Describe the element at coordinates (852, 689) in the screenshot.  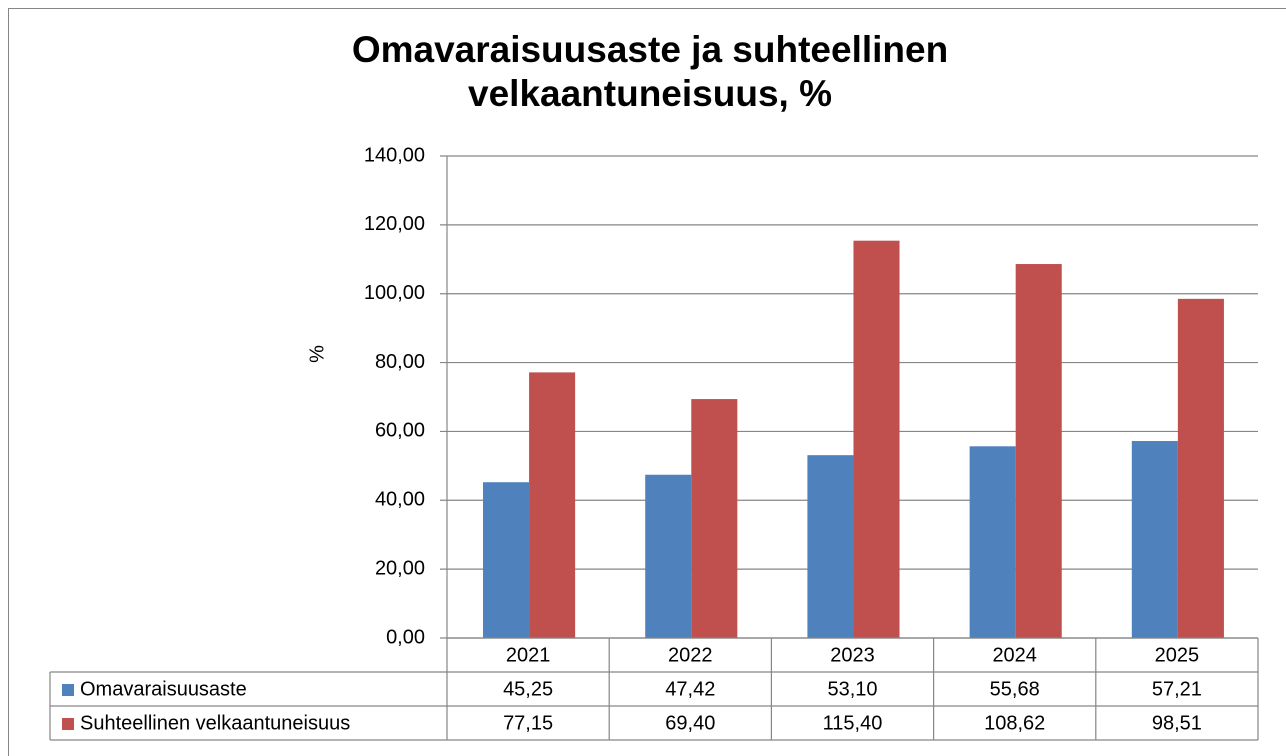
I see `table-value: 53,10` at that location.